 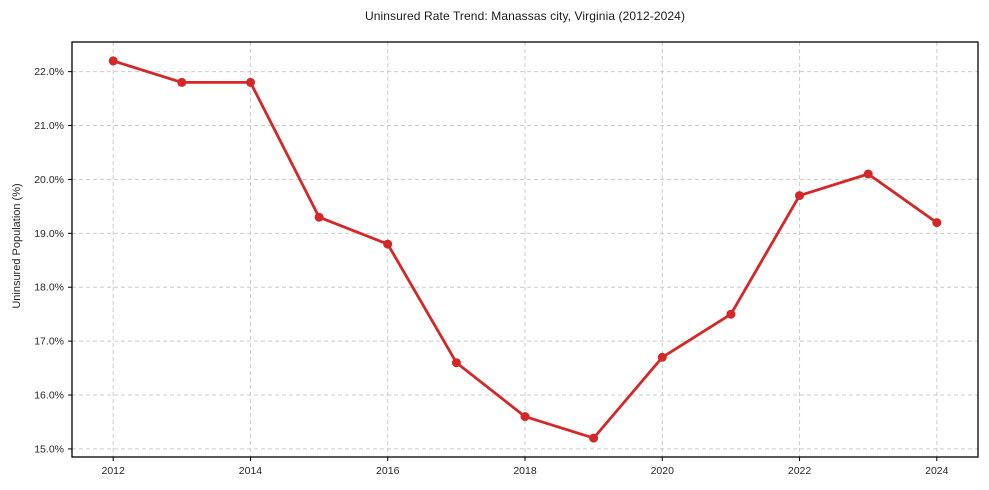 I want to click on data-point-2021, so click(x=731, y=314).